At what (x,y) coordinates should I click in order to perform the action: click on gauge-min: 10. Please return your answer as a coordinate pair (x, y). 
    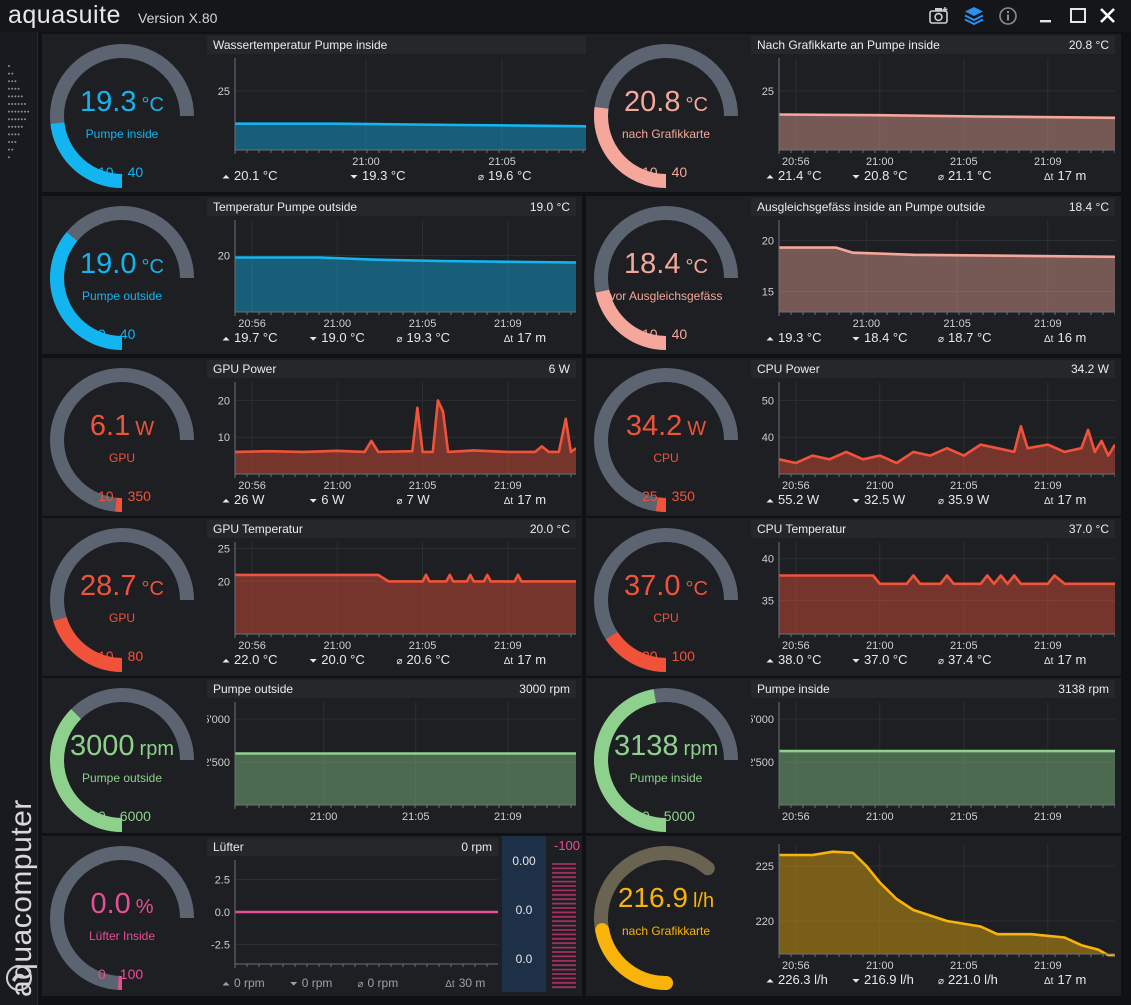
    Looking at the image, I should click on (650, 172).